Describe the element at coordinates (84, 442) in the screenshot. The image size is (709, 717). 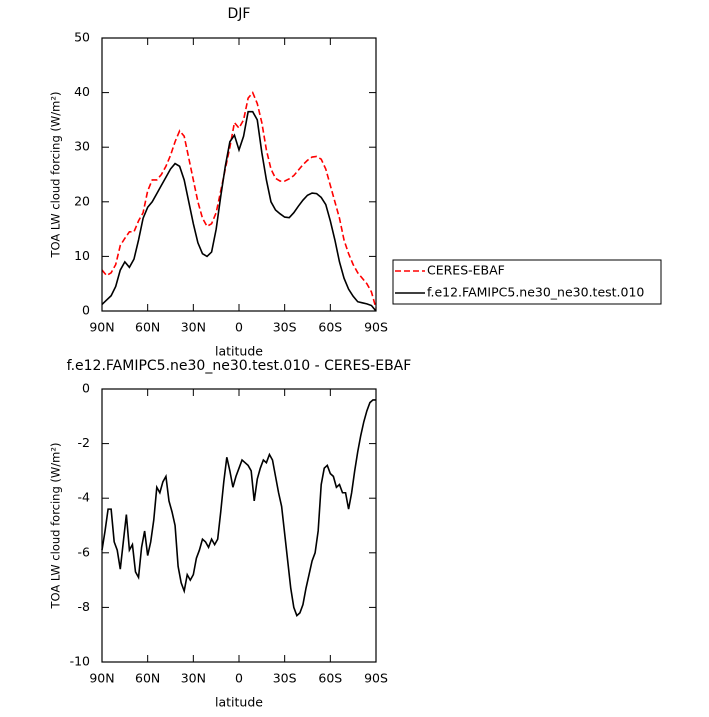
I see `y-tick-label: -2` at that location.